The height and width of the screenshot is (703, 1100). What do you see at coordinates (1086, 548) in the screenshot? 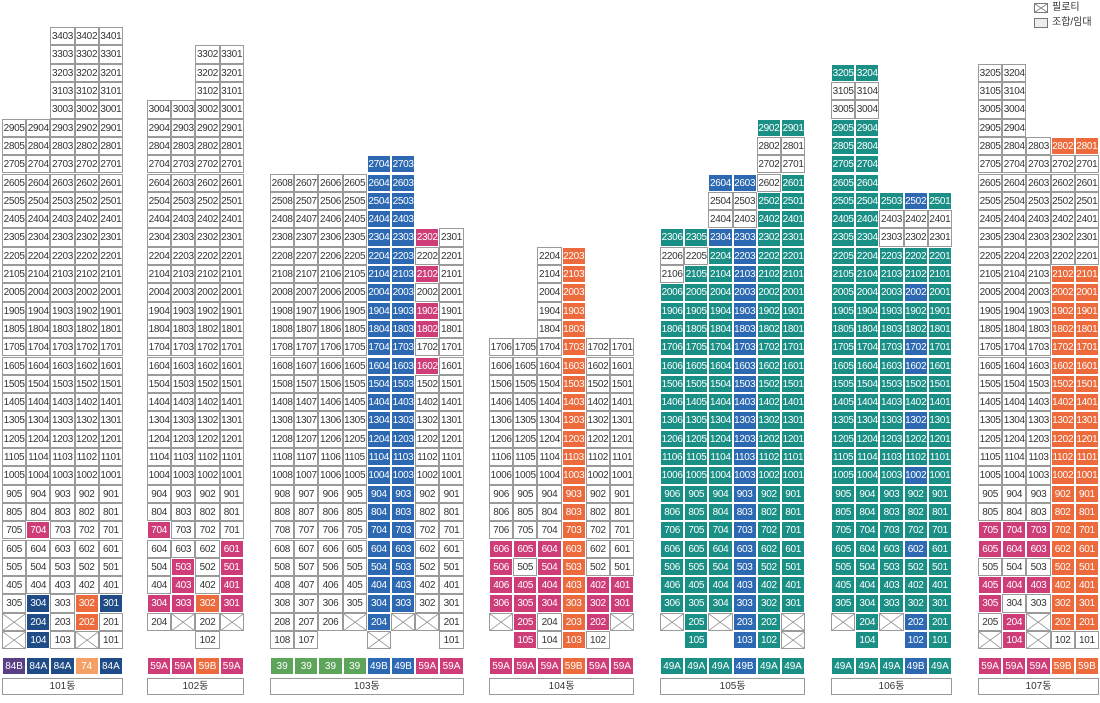
I see `unit-cell: 601` at bounding box center [1086, 548].